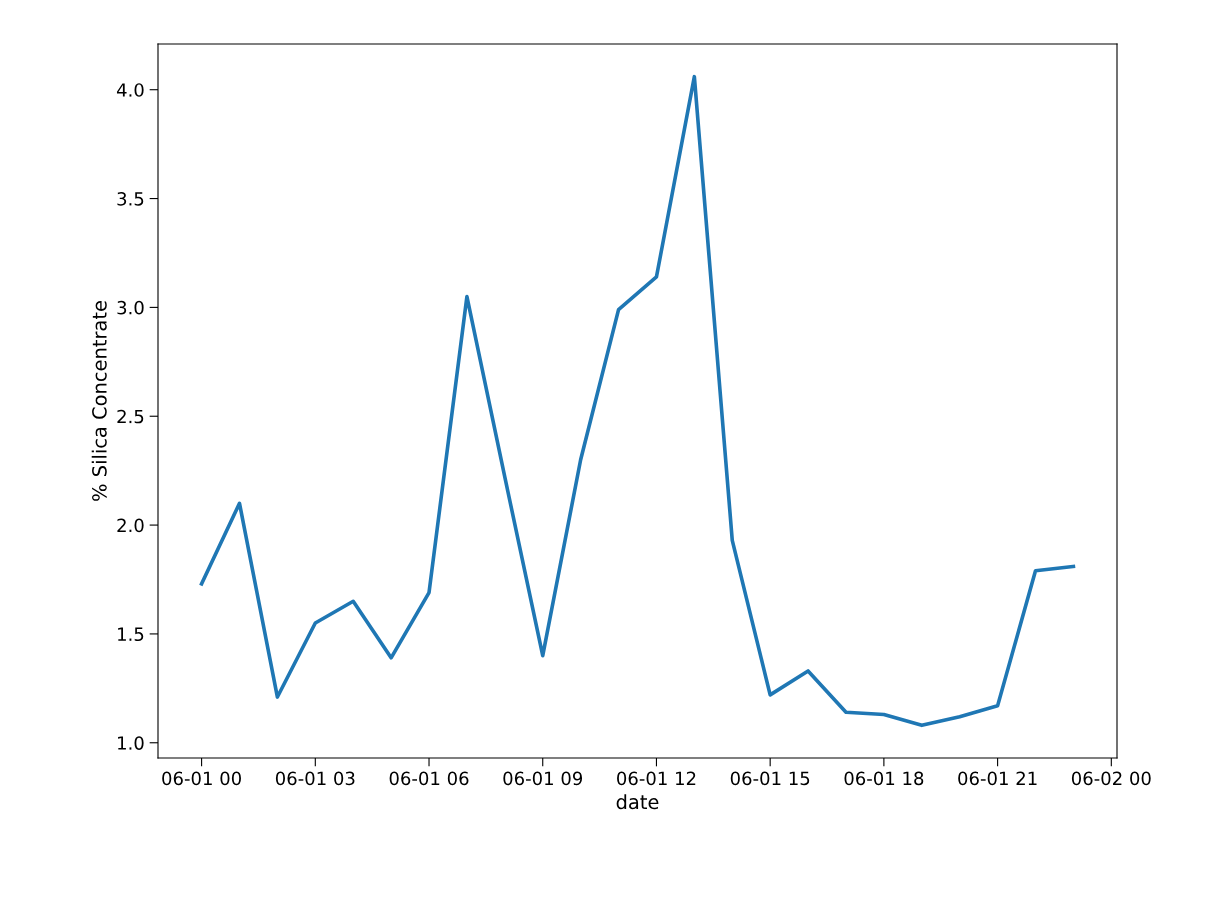  What do you see at coordinates (637, 802) in the screenshot?
I see `x-axis-title: date` at bounding box center [637, 802].